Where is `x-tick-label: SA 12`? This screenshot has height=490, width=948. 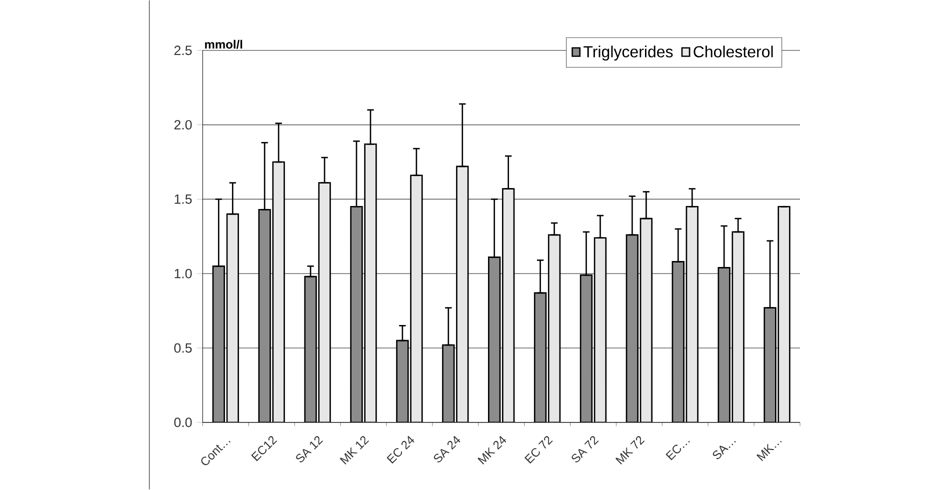 x-tick-label: SA 12 is located at coordinates (310, 449).